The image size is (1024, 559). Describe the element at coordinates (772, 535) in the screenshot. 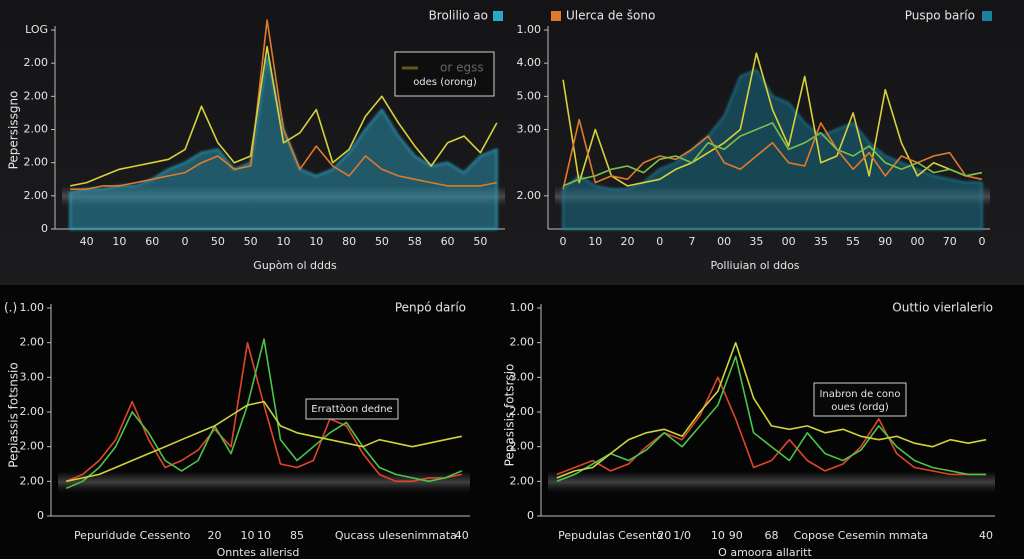

I see `x-tick-label: 68` at that location.